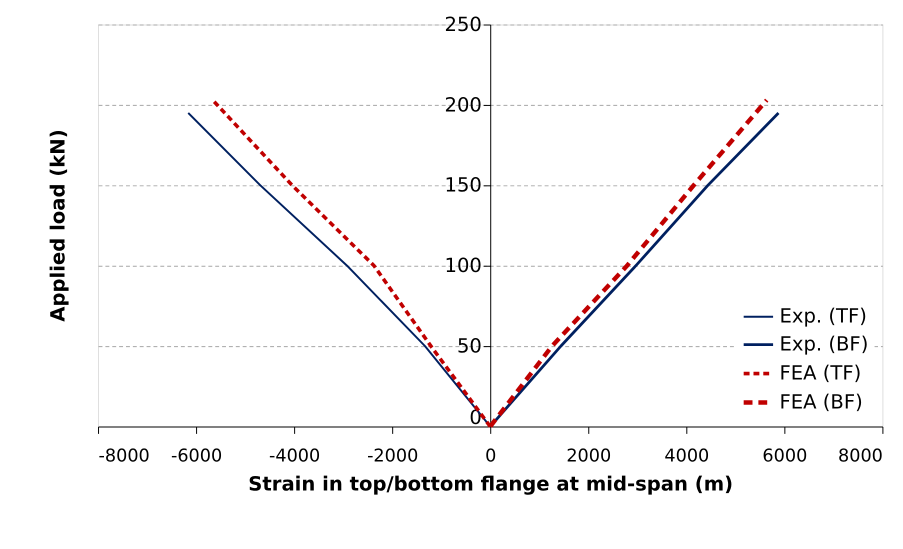 This screenshot has height=549, width=903. Describe the element at coordinates (687, 456) in the screenshot. I see `x-tick-label: 4000` at that location.